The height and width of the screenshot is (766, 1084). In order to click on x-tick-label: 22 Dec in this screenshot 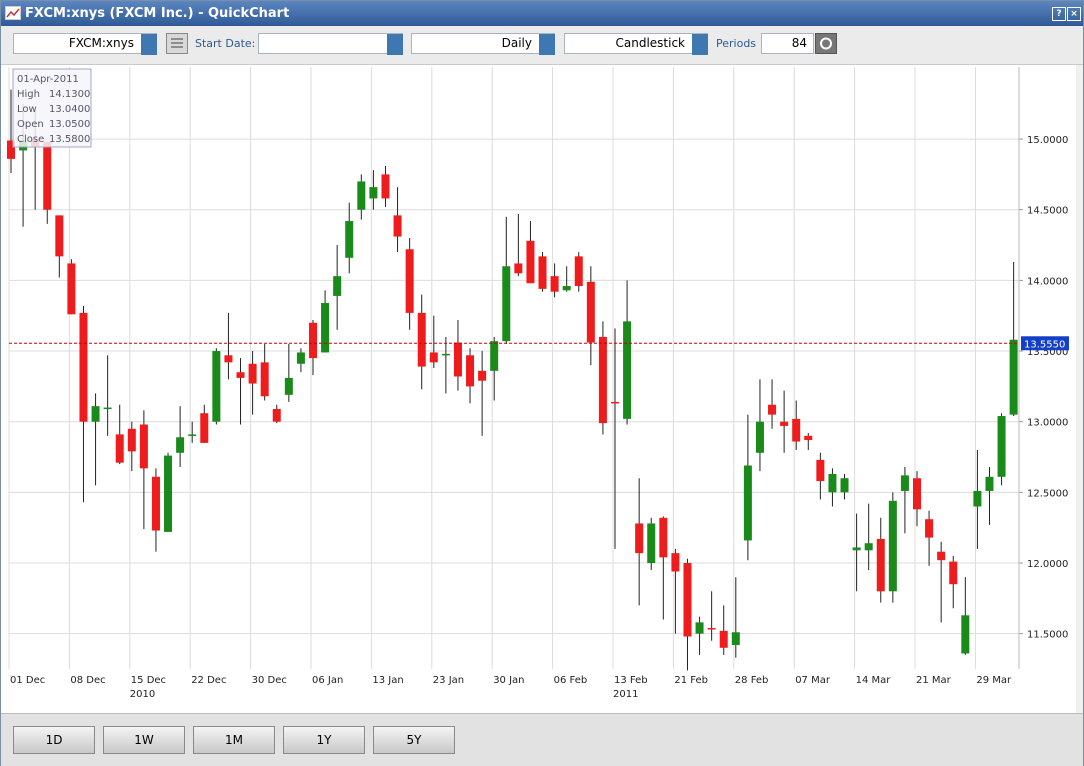, I will do `click(208, 680)`.